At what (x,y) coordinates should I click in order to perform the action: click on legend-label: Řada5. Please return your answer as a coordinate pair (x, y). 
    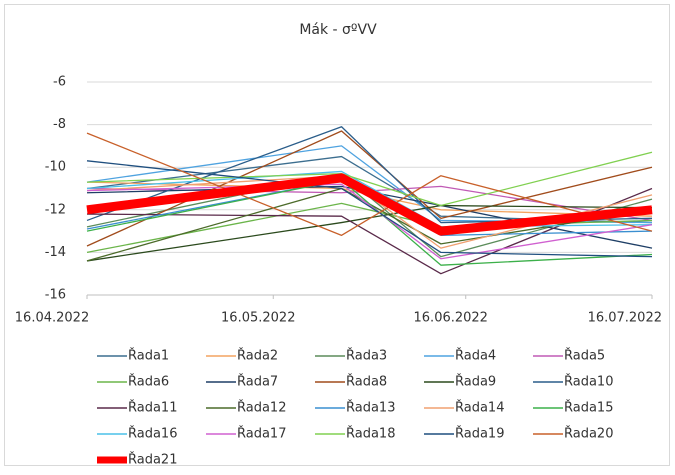
    Looking at the image, I should click on (584, 356).